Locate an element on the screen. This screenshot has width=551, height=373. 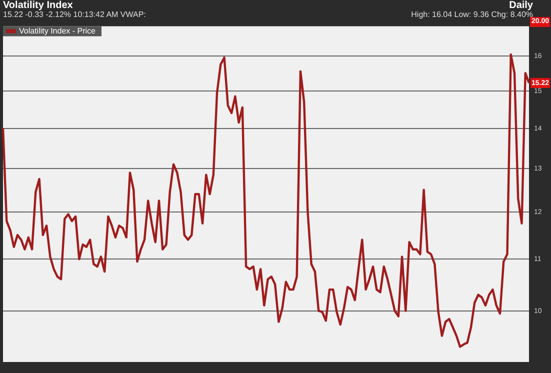
text: 15.22 -0.33 -2.12% 10:13:42 AM VWAP: is located at coordinates (74, 14).